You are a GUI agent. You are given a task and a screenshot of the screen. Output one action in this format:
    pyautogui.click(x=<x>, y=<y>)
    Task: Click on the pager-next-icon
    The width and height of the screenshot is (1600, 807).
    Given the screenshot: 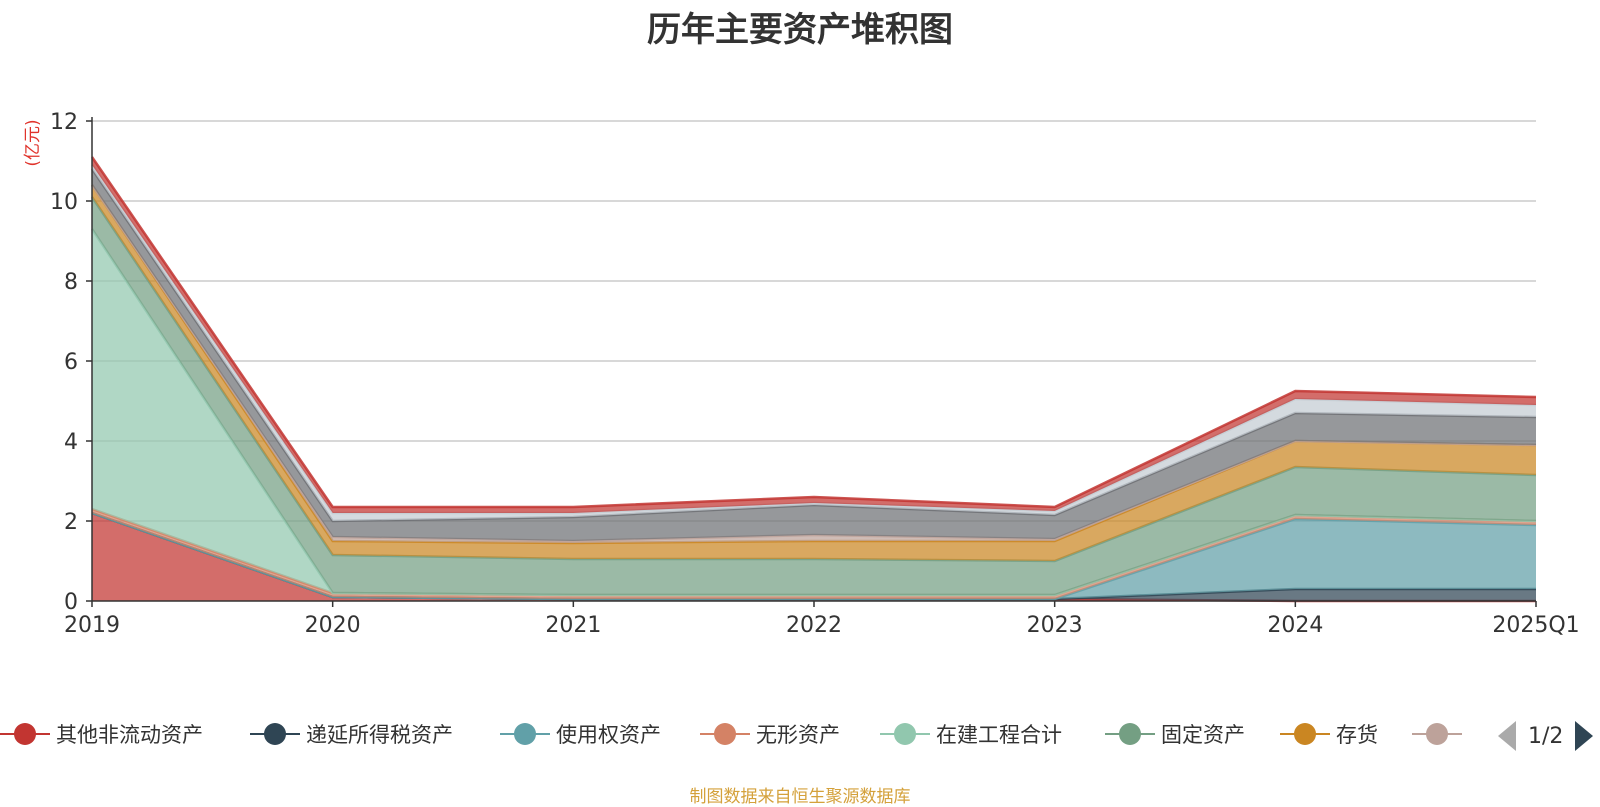 What is the action you would take?
    pyautogui.click(x=1584, y=736)
    